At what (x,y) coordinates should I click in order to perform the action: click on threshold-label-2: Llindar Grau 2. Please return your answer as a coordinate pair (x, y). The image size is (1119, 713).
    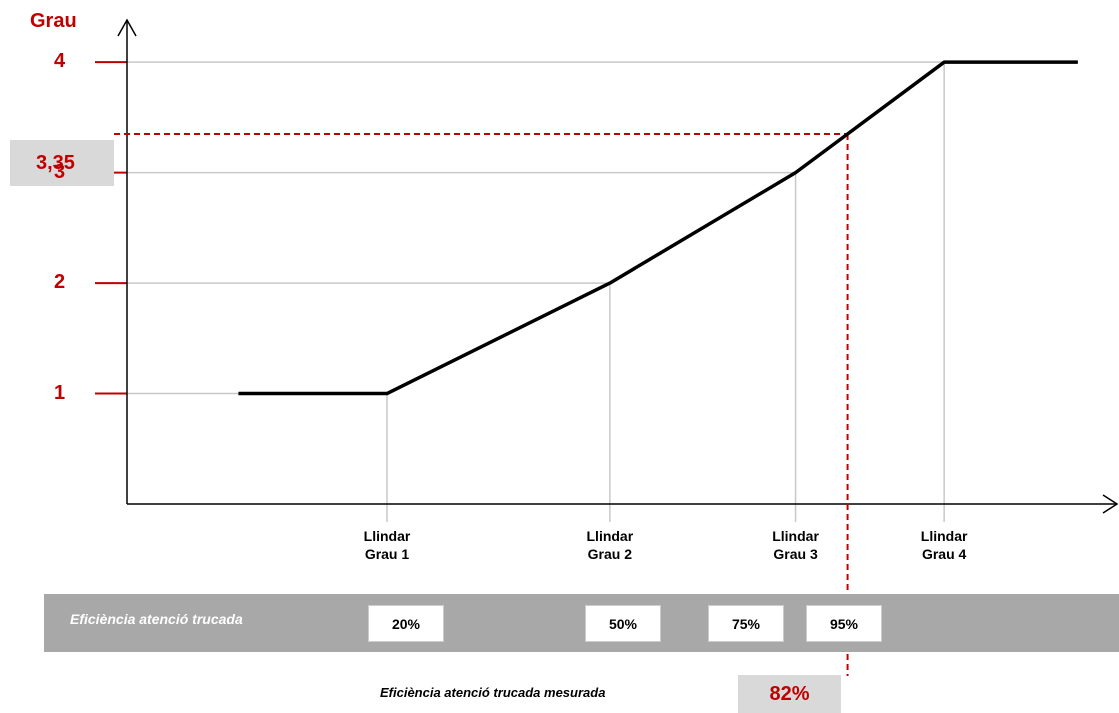
    Looking at the image, I should click on (610, 545).